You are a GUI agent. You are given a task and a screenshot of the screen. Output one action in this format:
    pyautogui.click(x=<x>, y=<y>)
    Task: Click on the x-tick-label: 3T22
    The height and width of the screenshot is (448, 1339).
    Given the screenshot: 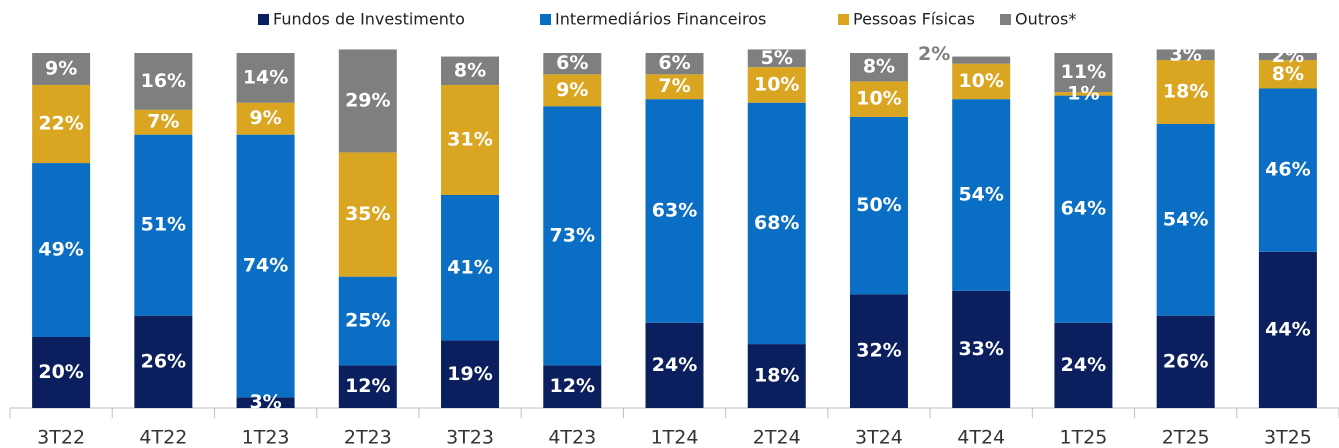 What is the action you would take?
    pyautogui.click(x=61, y=437)
    